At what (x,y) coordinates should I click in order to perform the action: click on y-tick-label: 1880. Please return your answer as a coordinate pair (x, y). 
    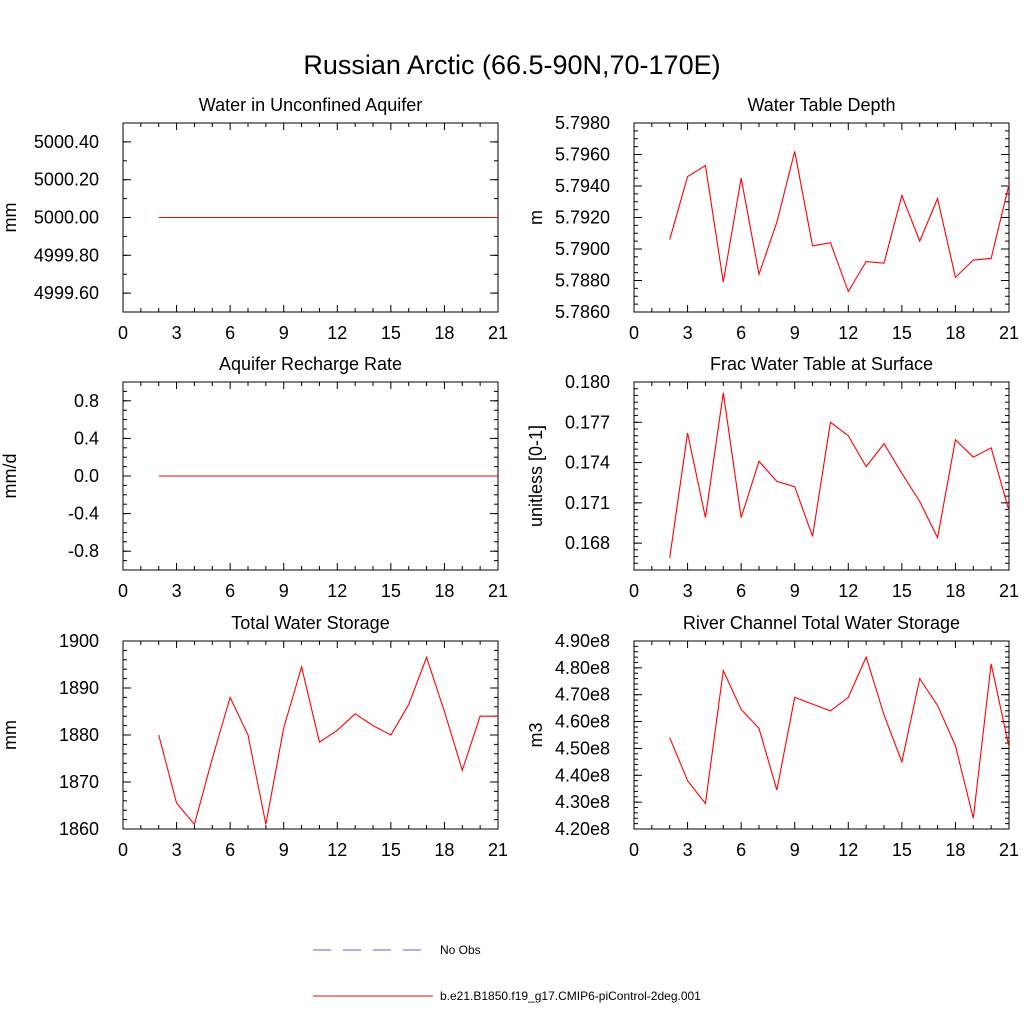
    Looking at the image, I should click on (79, 735).